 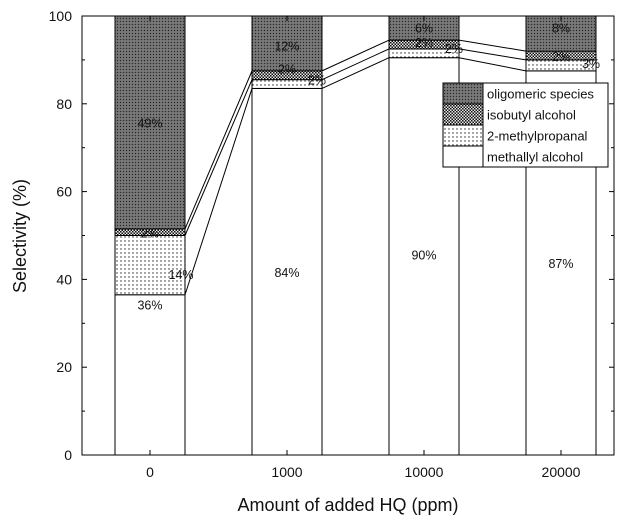 I want to click on y-tick-label: 60, so click(x=64, y=192).